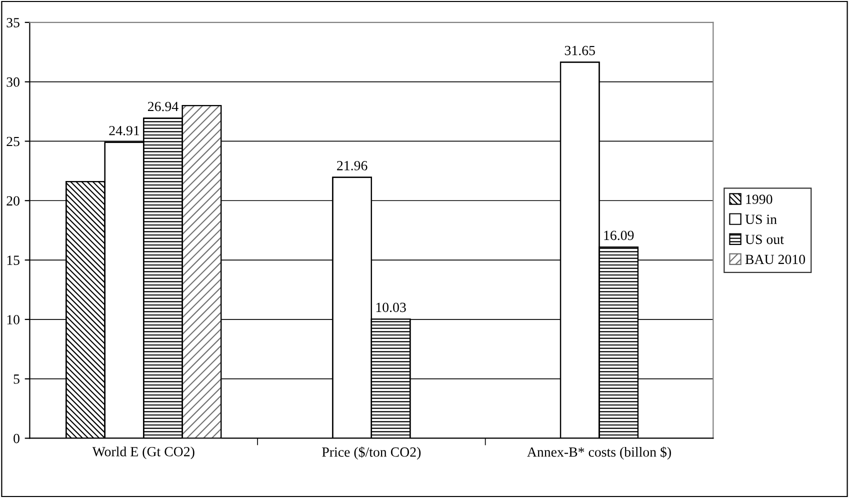 The height and width of the screenshot is (498, 849). Describe the element at coordinates (13, 141) in the screenshot. I see `y-tick-label: 25` at that location.